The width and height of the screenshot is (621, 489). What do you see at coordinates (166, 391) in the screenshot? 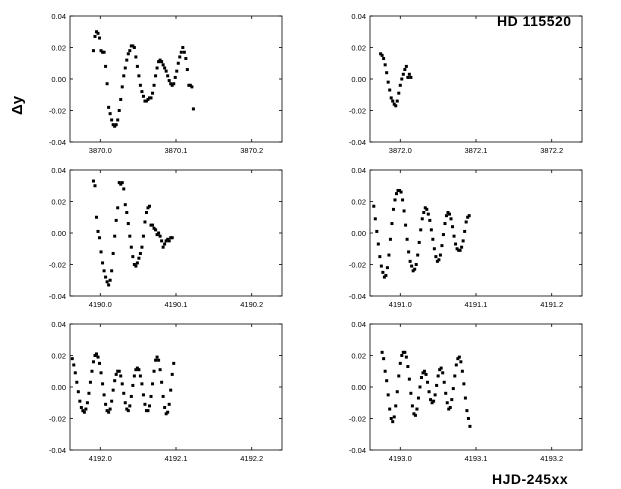
I see `panel-5: -0.04 -0.02 0.00 0.02 0.04 4192.0 4192.1 4192.2` at bounding box center [166, 391].